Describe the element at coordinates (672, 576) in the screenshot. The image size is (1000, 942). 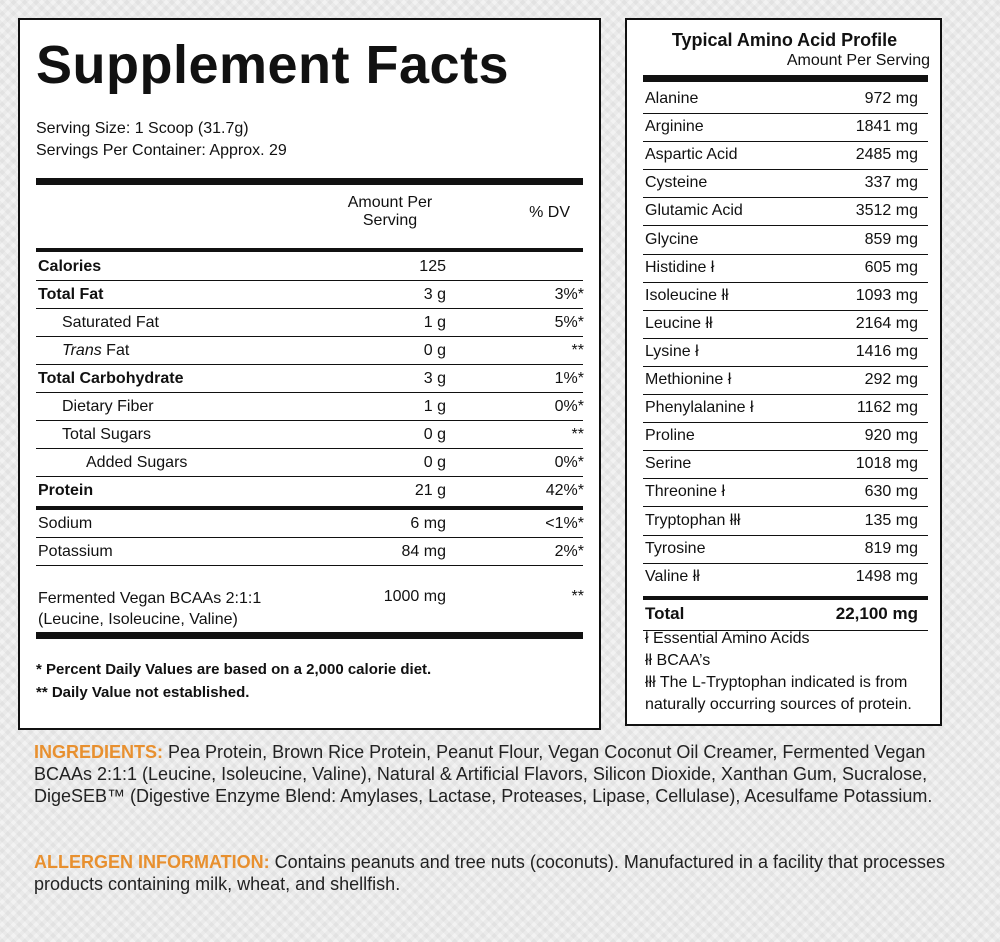
I see `amino-acid-name: Valine łł` at that location.